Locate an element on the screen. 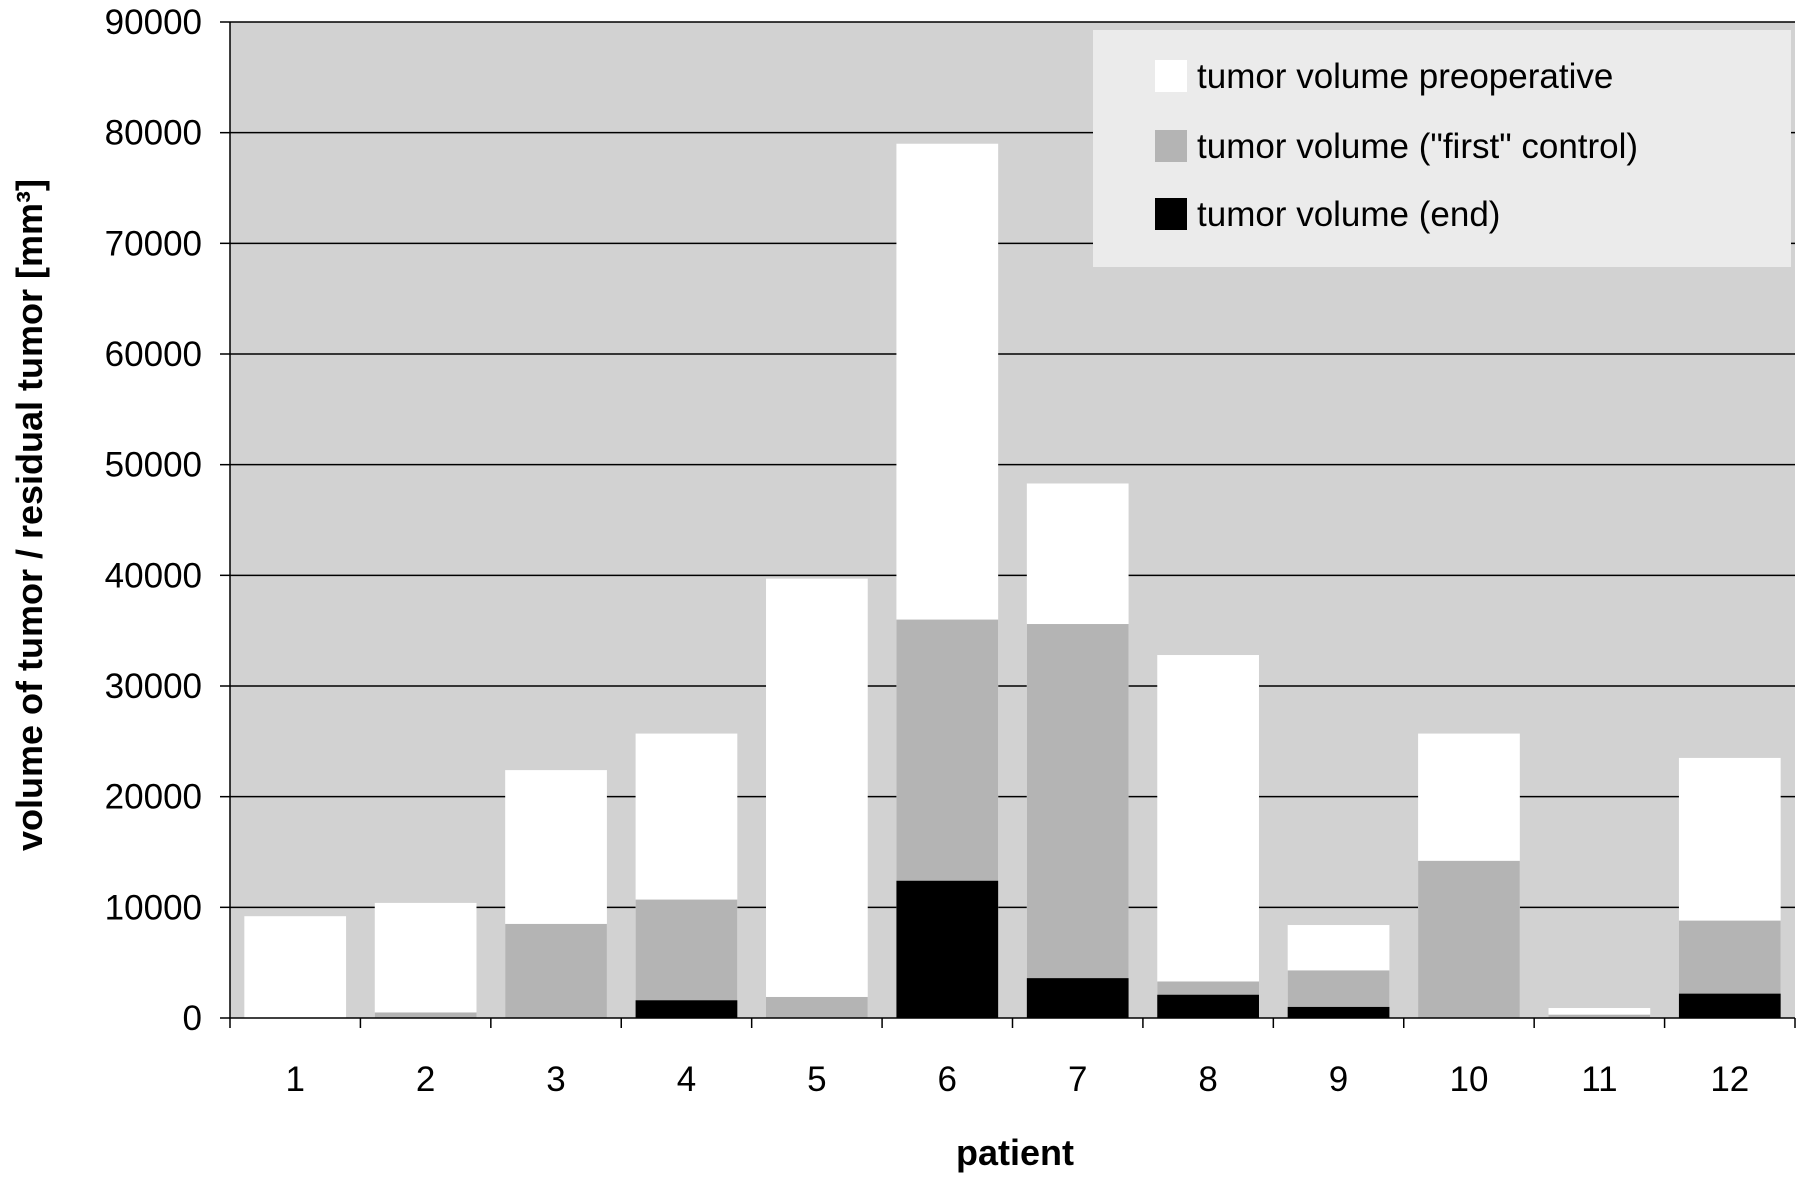 This screenshot has height=1179, width=1800. legend-label: tumor volume (end) is located at coordinates (1348, 214).